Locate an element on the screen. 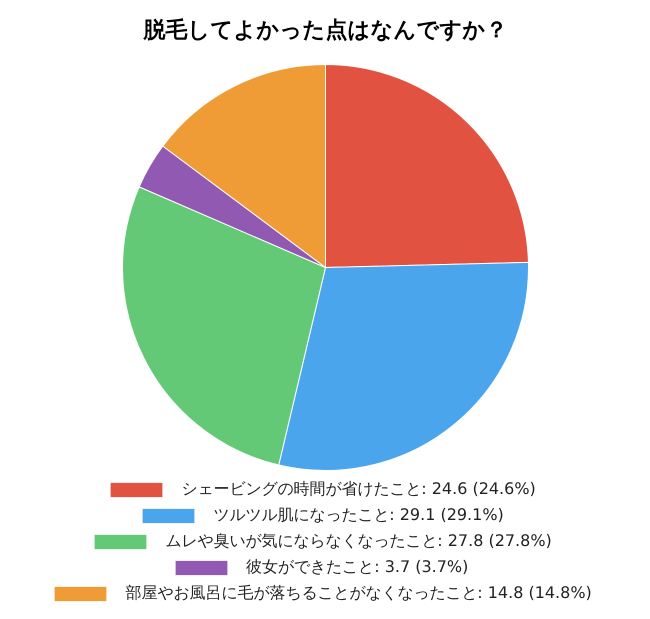  legend-label: ムレや臭いが気にならなくなったこと: 27.8 (27.8%) is located at coordinates (358, 541).